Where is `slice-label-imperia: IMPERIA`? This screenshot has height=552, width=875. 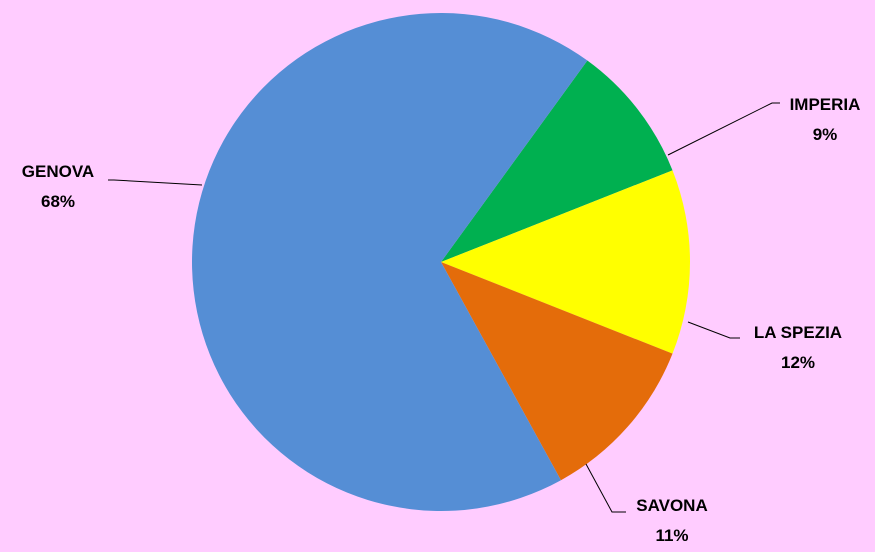 slice-label-imperia: IMPERIA is located at coordinates (825, 104).